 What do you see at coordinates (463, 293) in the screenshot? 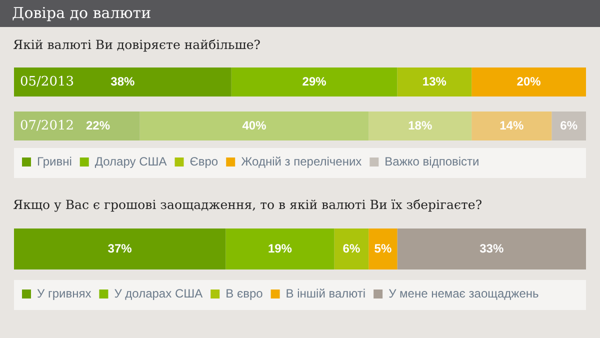
I see `legend-label: У мене немає заощаджень` at bounding box center [463, 293].